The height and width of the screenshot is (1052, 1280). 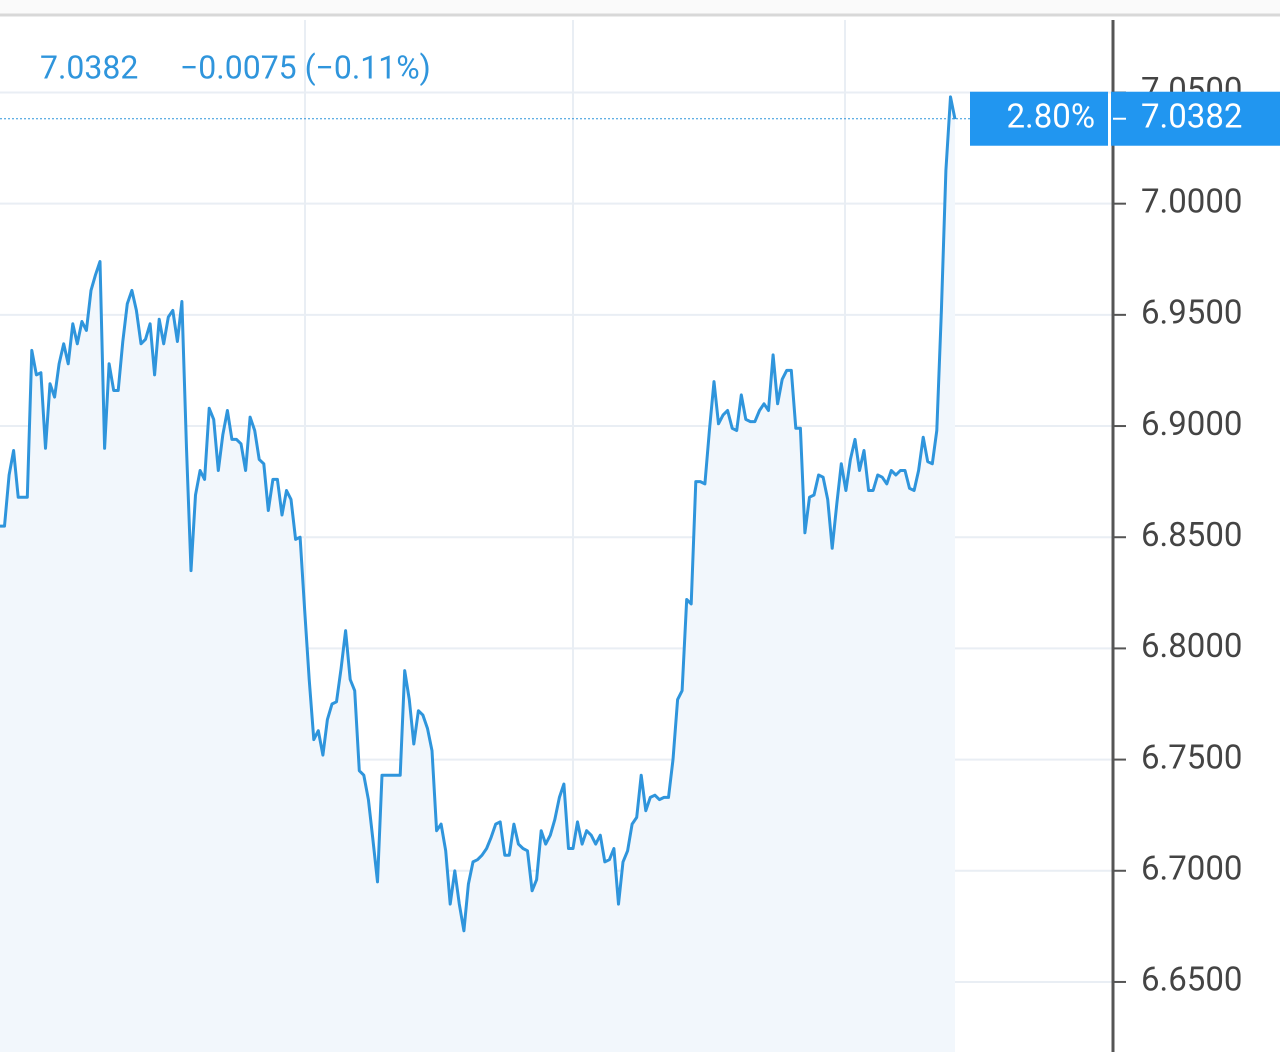 I want to click on top-bar, so click(x=640, y=7).